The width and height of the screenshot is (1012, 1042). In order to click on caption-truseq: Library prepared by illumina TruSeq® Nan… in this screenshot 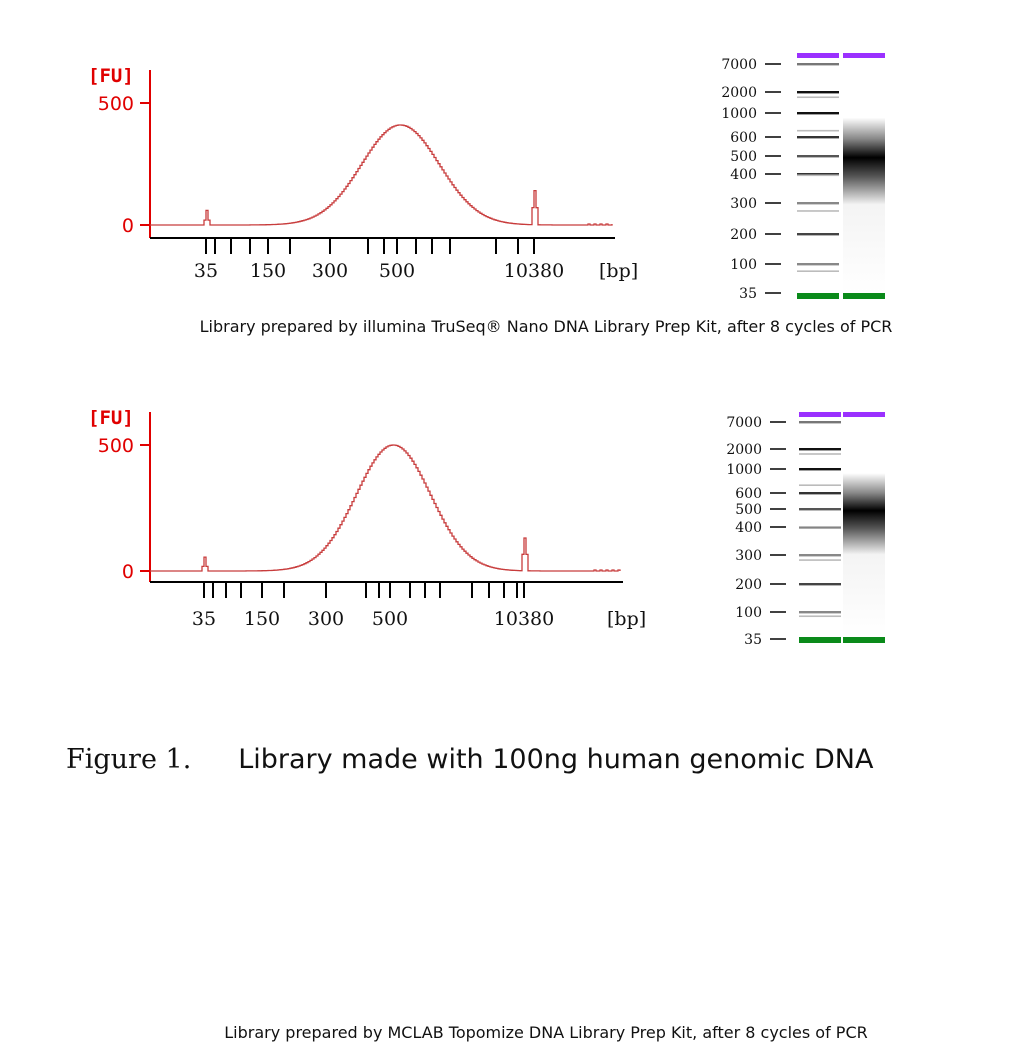, I will do `click(546, 326)`.